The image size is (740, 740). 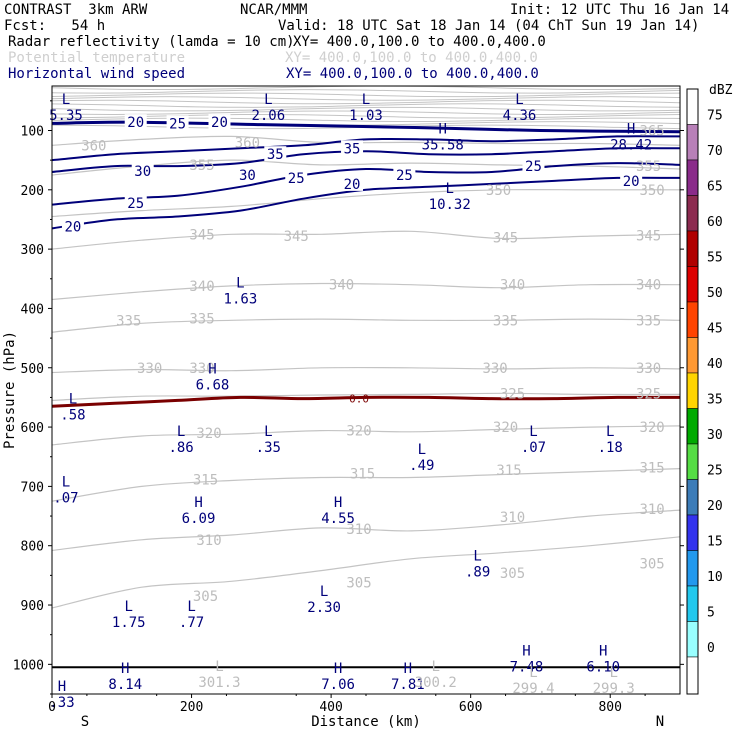 What do you see at coordinates (715, 115) in the screenshot?
I see `colorbar-label: 75` at bounding box center [715, 115].